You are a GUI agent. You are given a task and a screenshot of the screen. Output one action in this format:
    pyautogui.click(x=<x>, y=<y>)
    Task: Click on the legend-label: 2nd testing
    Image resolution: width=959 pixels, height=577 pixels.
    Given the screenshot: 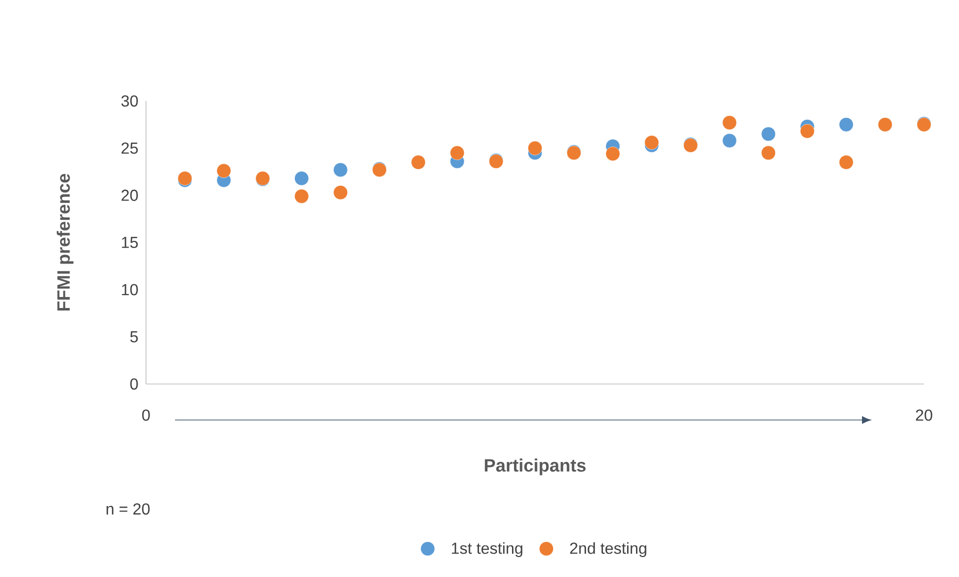 What is the action you would take?
    pyautogui.click(x=608, y=550)
    